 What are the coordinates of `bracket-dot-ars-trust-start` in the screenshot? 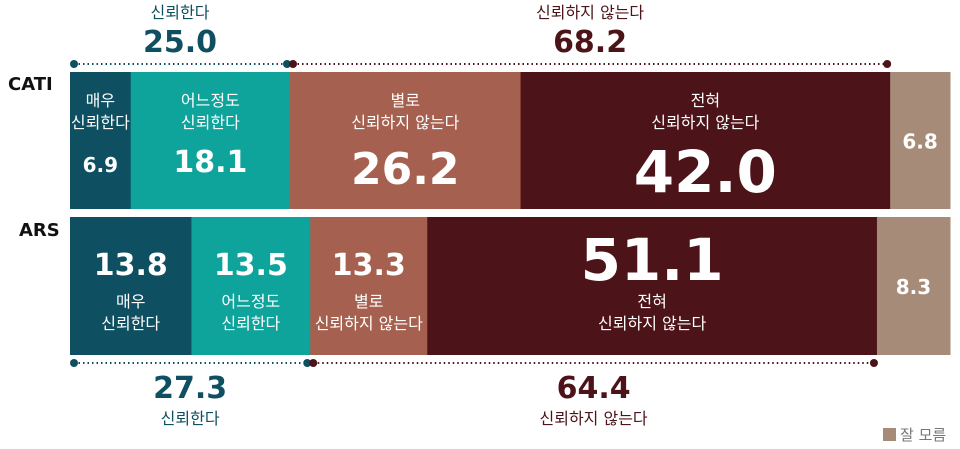 It's located at (74, 363).